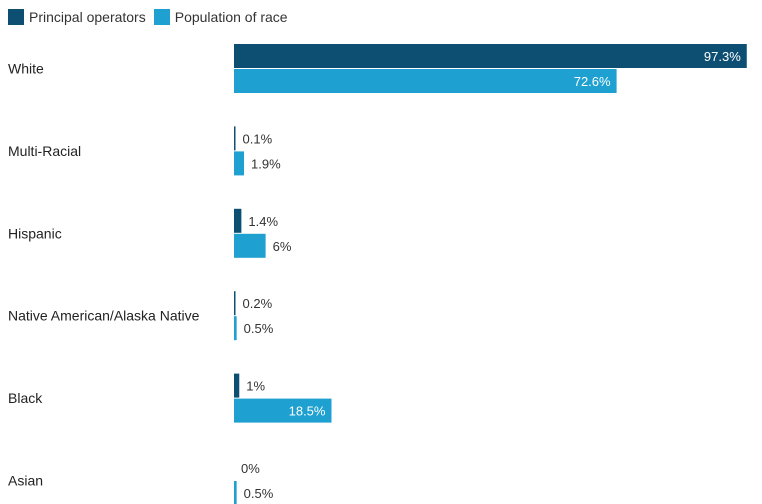 This screenshot has height=504, width=762. I want to click on data-label-principal-operators-asian: 0%, so click(250, 468).